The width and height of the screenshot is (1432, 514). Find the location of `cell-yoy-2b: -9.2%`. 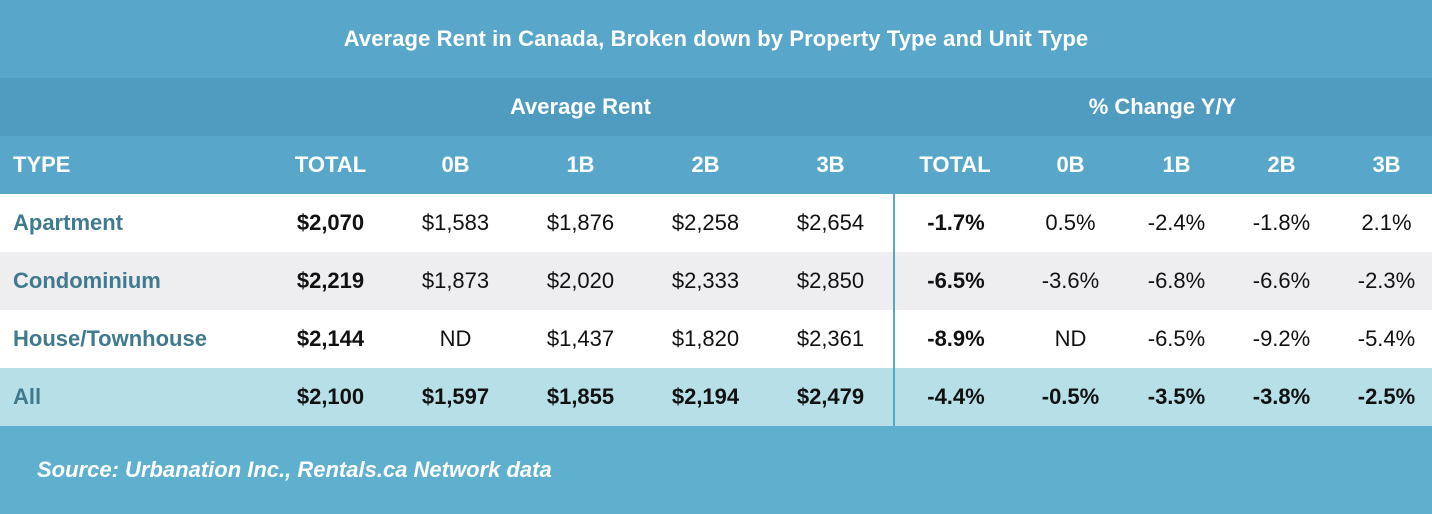

cell-yoy-2b: -9.2% is located at coordinates (1281, 338).